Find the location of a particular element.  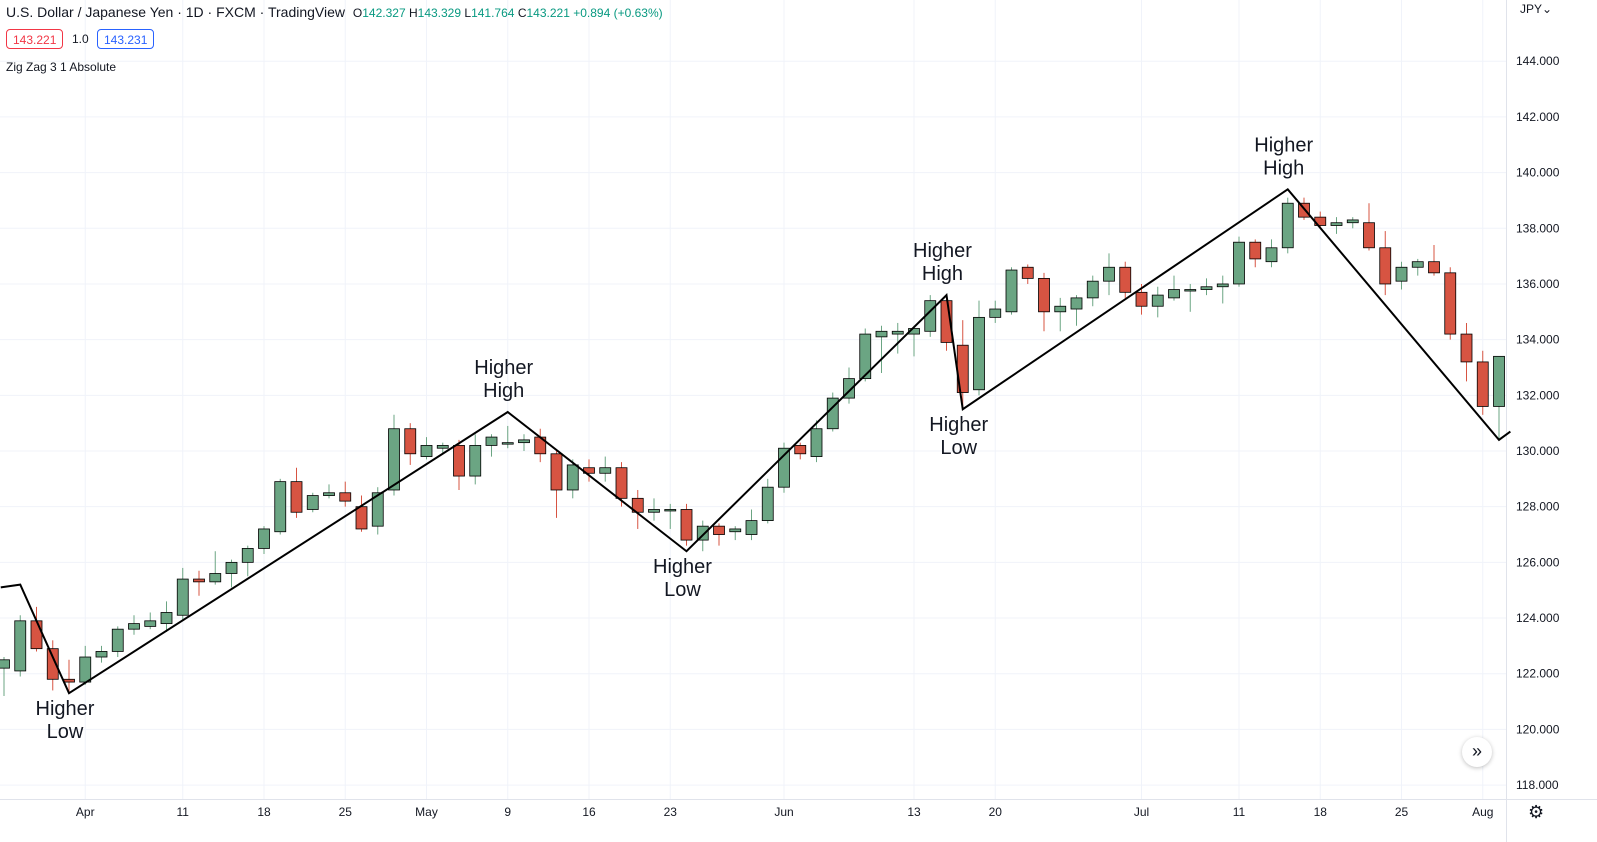

gear-icon: ⚙ is located at coordinates (1536, 812).